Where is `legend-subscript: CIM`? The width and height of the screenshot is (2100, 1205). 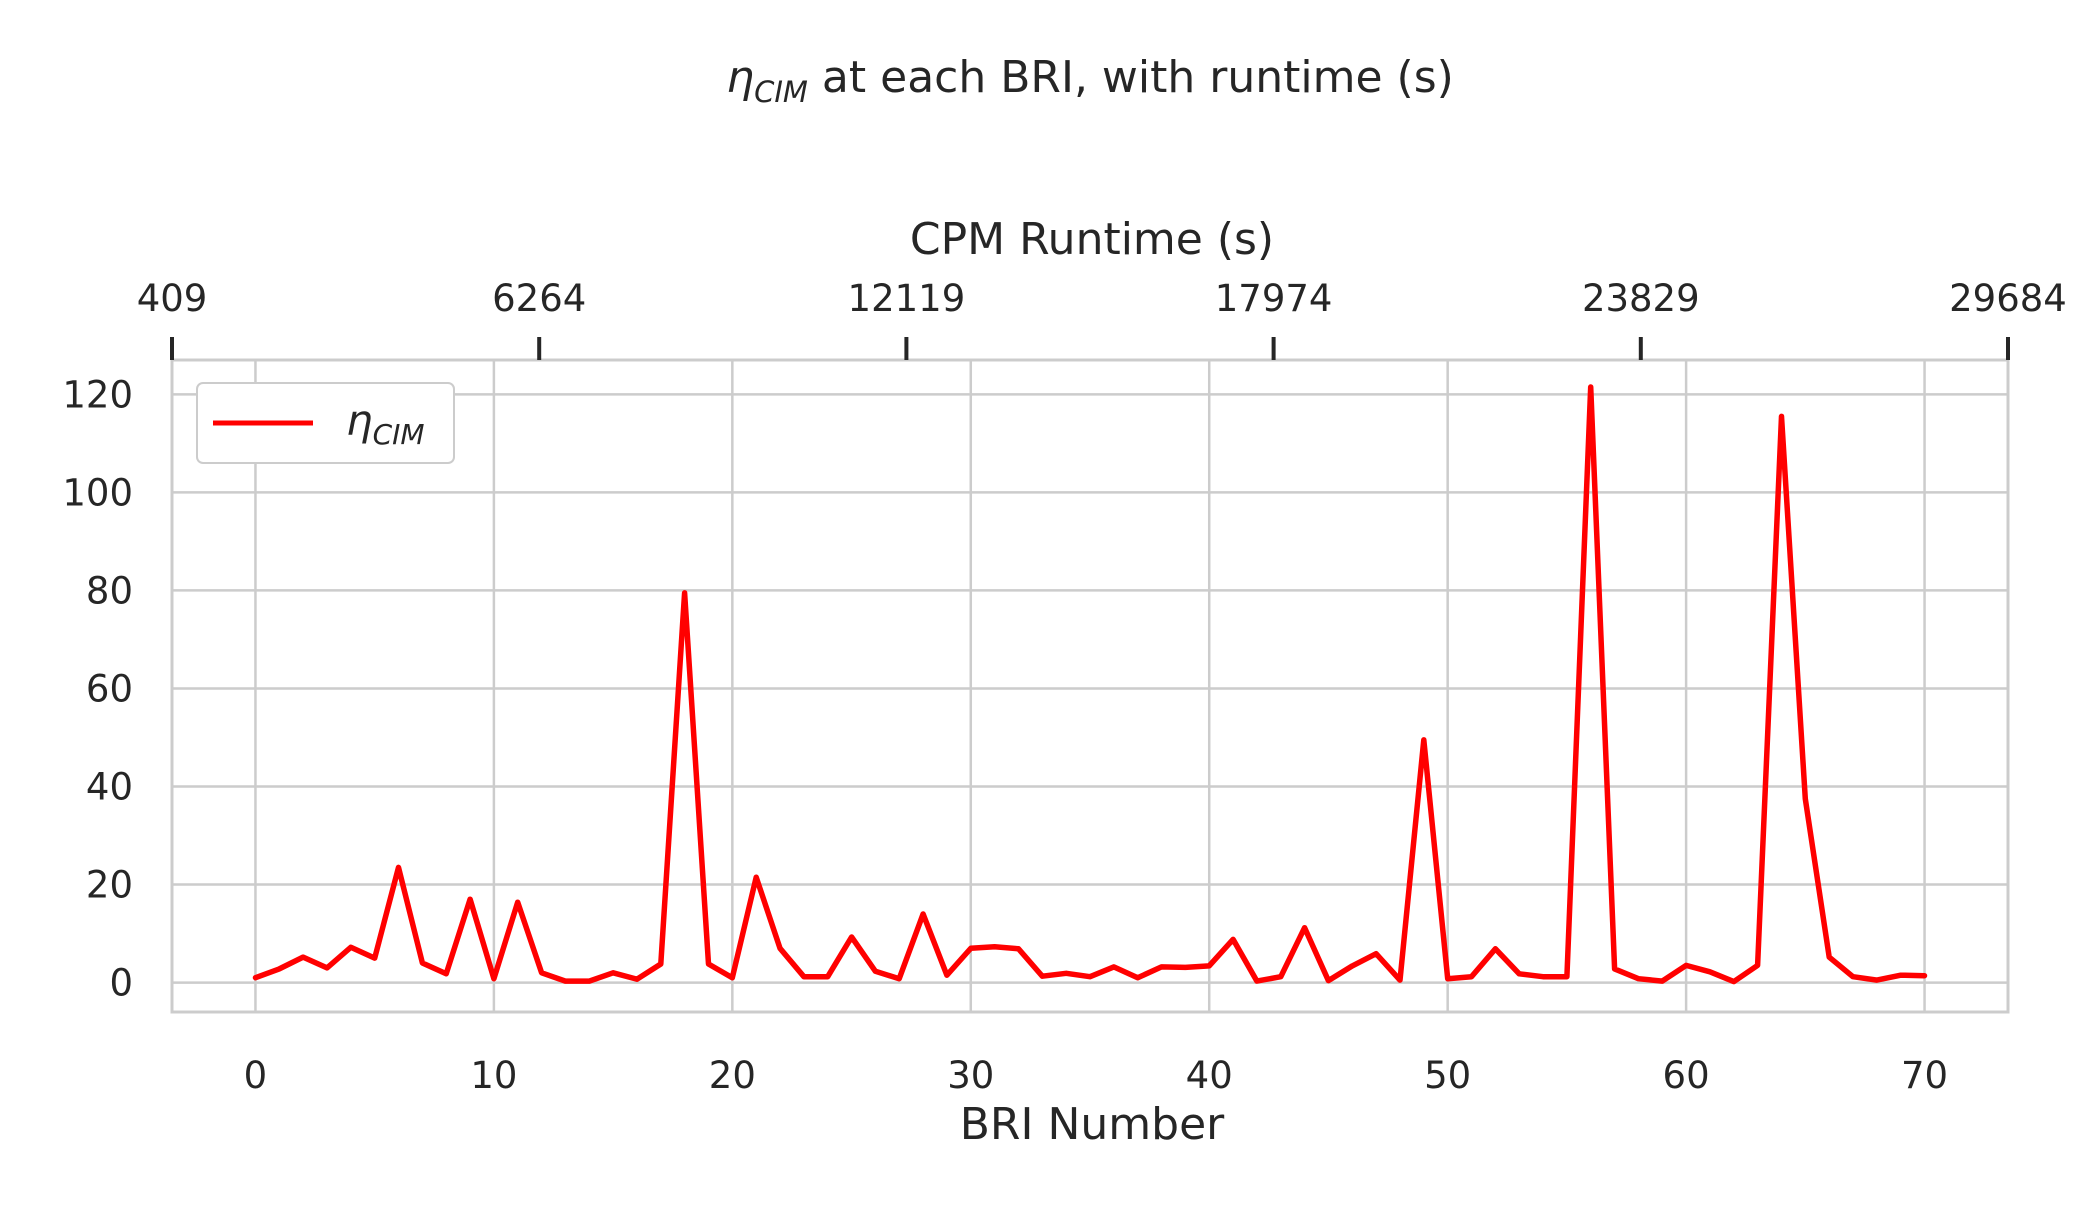 legend-subscript: CIM is located at coordinates (399, 434).